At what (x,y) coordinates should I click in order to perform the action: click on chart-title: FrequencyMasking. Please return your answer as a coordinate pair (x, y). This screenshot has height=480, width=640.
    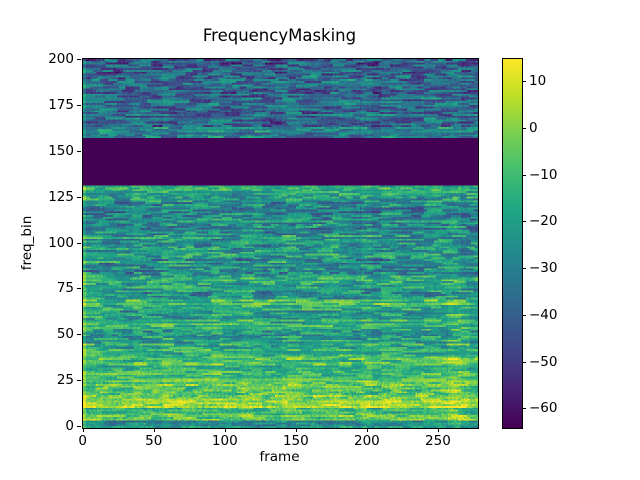
    Looking at the image, I should click on (279, 35).